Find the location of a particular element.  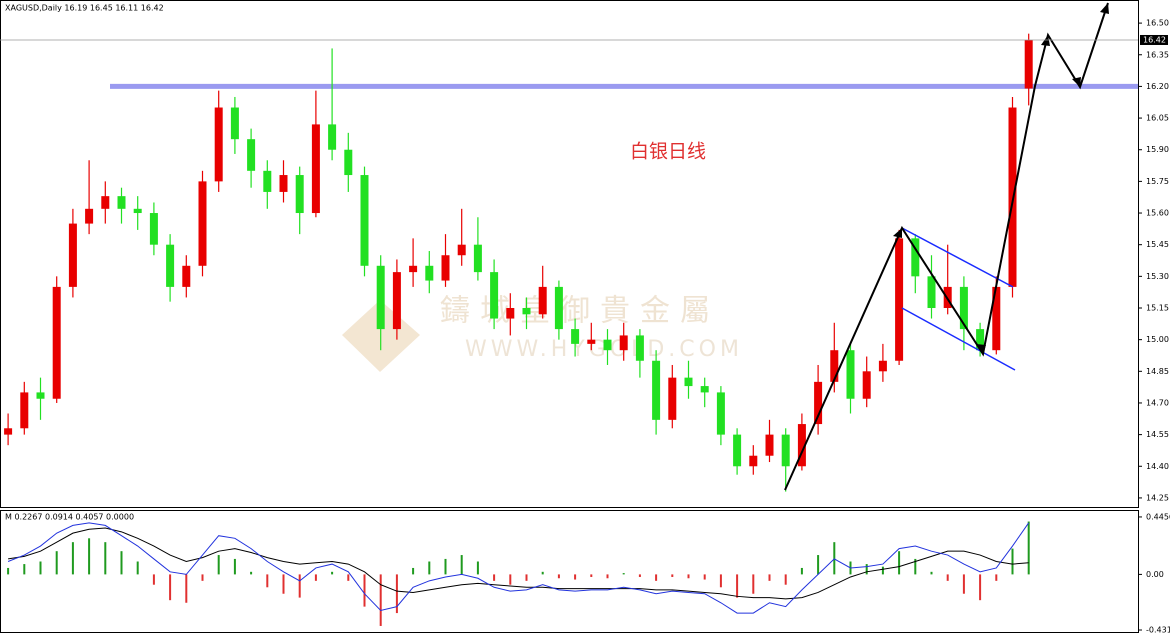

macd-title: M 0.2267 0.0914 0.4057 0.0000 is located at coordinates (69, 517).